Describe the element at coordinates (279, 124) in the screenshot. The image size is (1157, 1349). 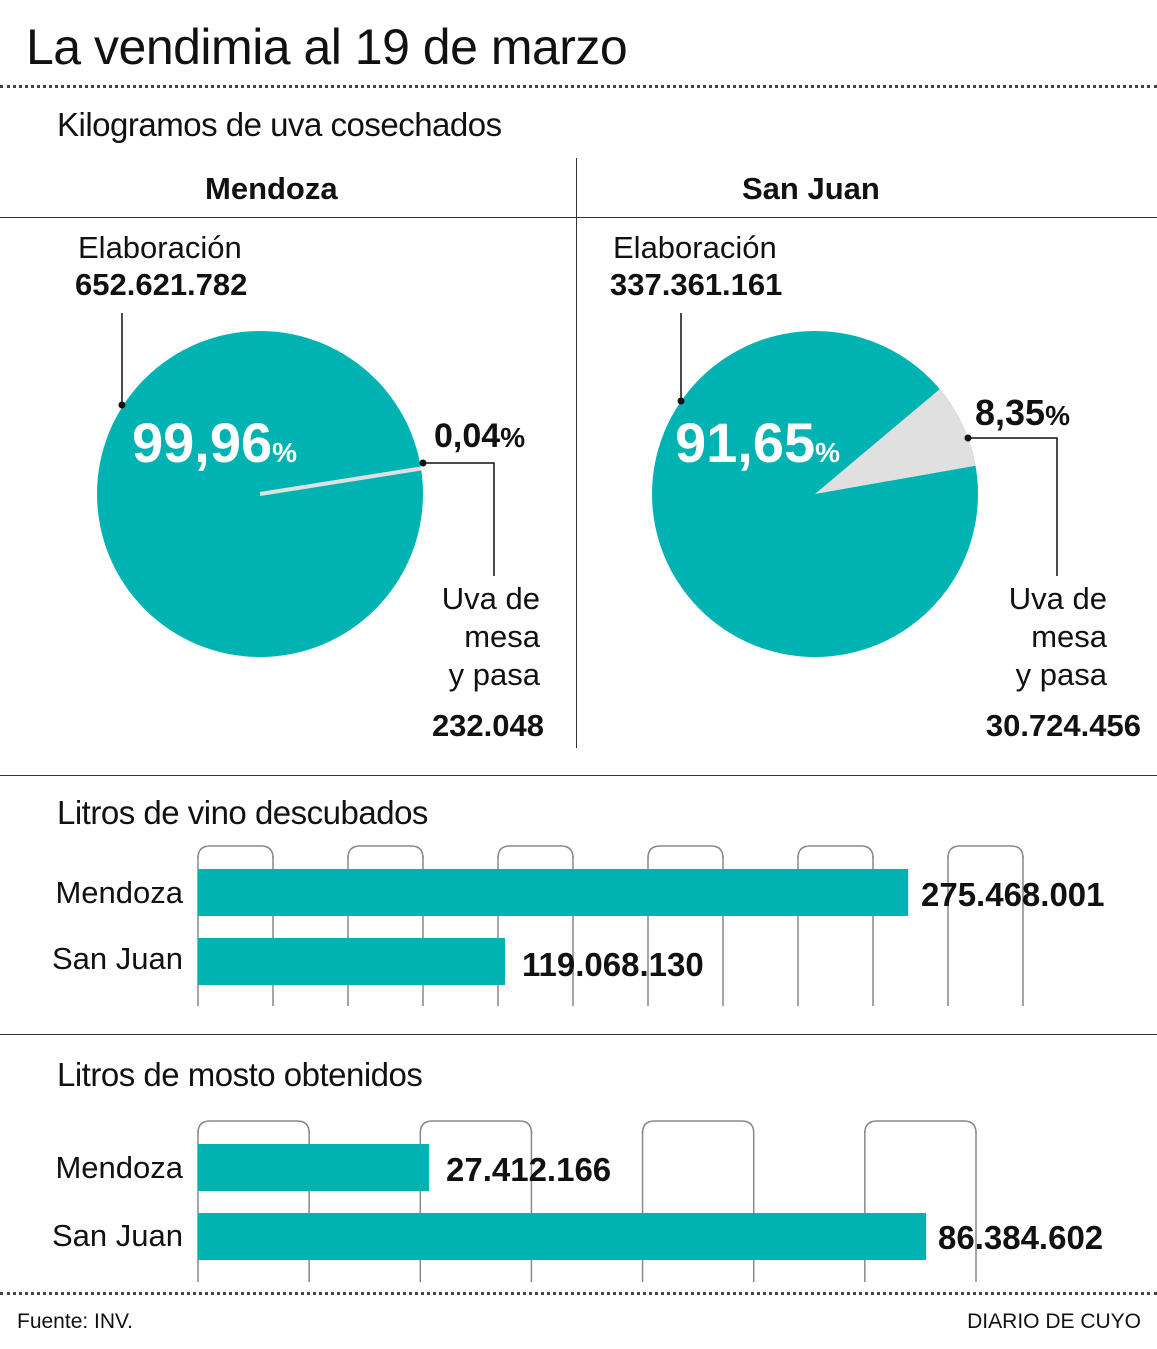
I see `section-title-kilos: Kilogramos de uva cosechados` at that location.